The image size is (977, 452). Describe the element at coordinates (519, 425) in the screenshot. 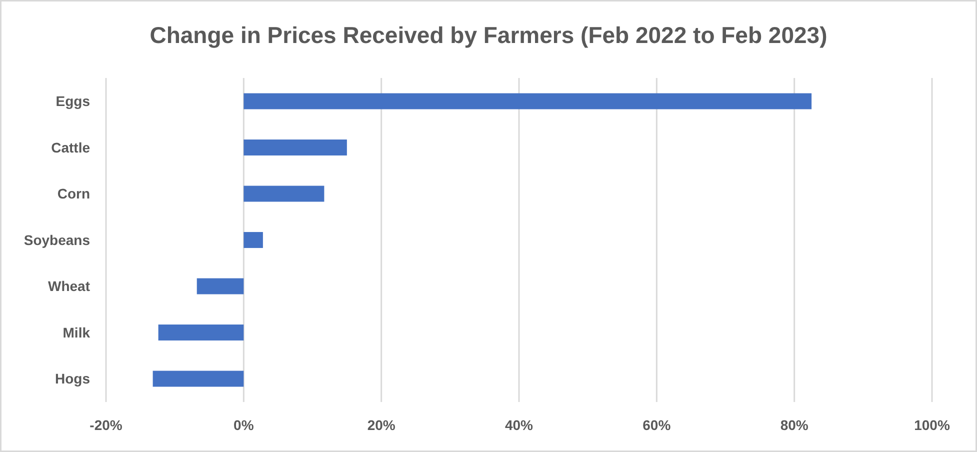

I see `x-tick-label: 40%` at that location.